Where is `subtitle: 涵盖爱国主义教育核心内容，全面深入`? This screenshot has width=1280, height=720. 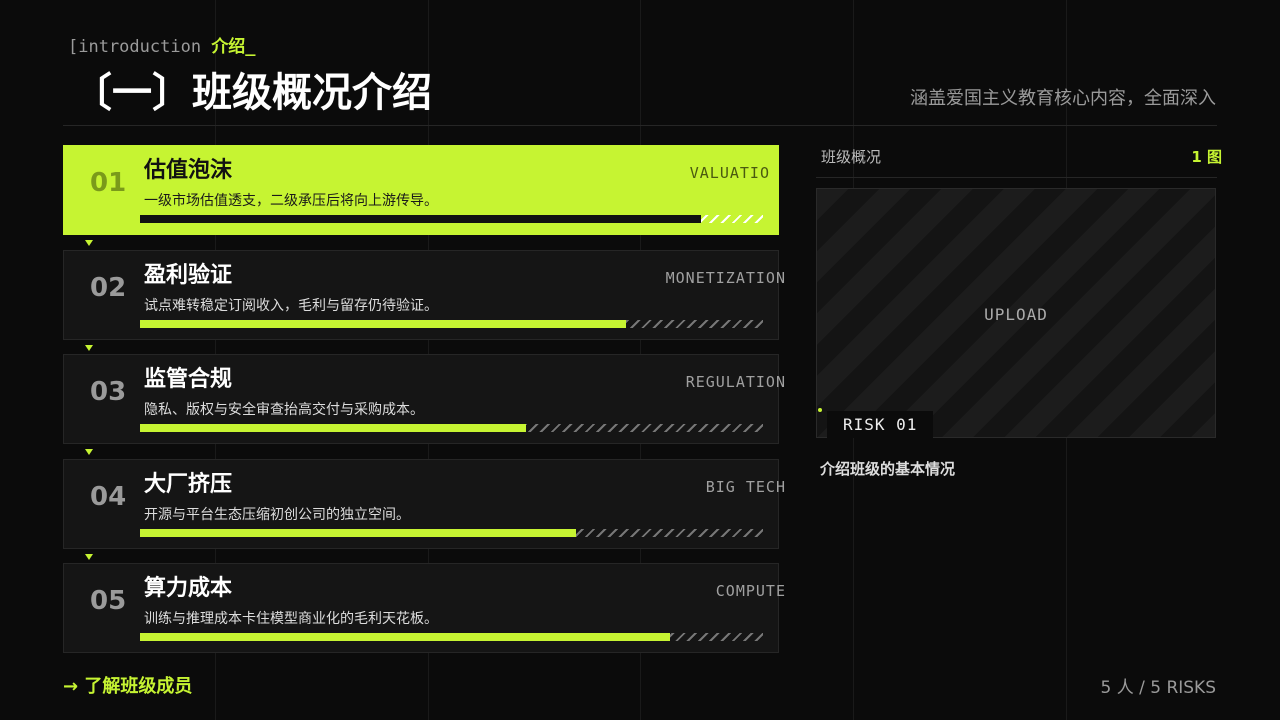
subtitle: 涵盖爱国主义教育核心内容，全面深入 is located at coordinates (1063, 98).